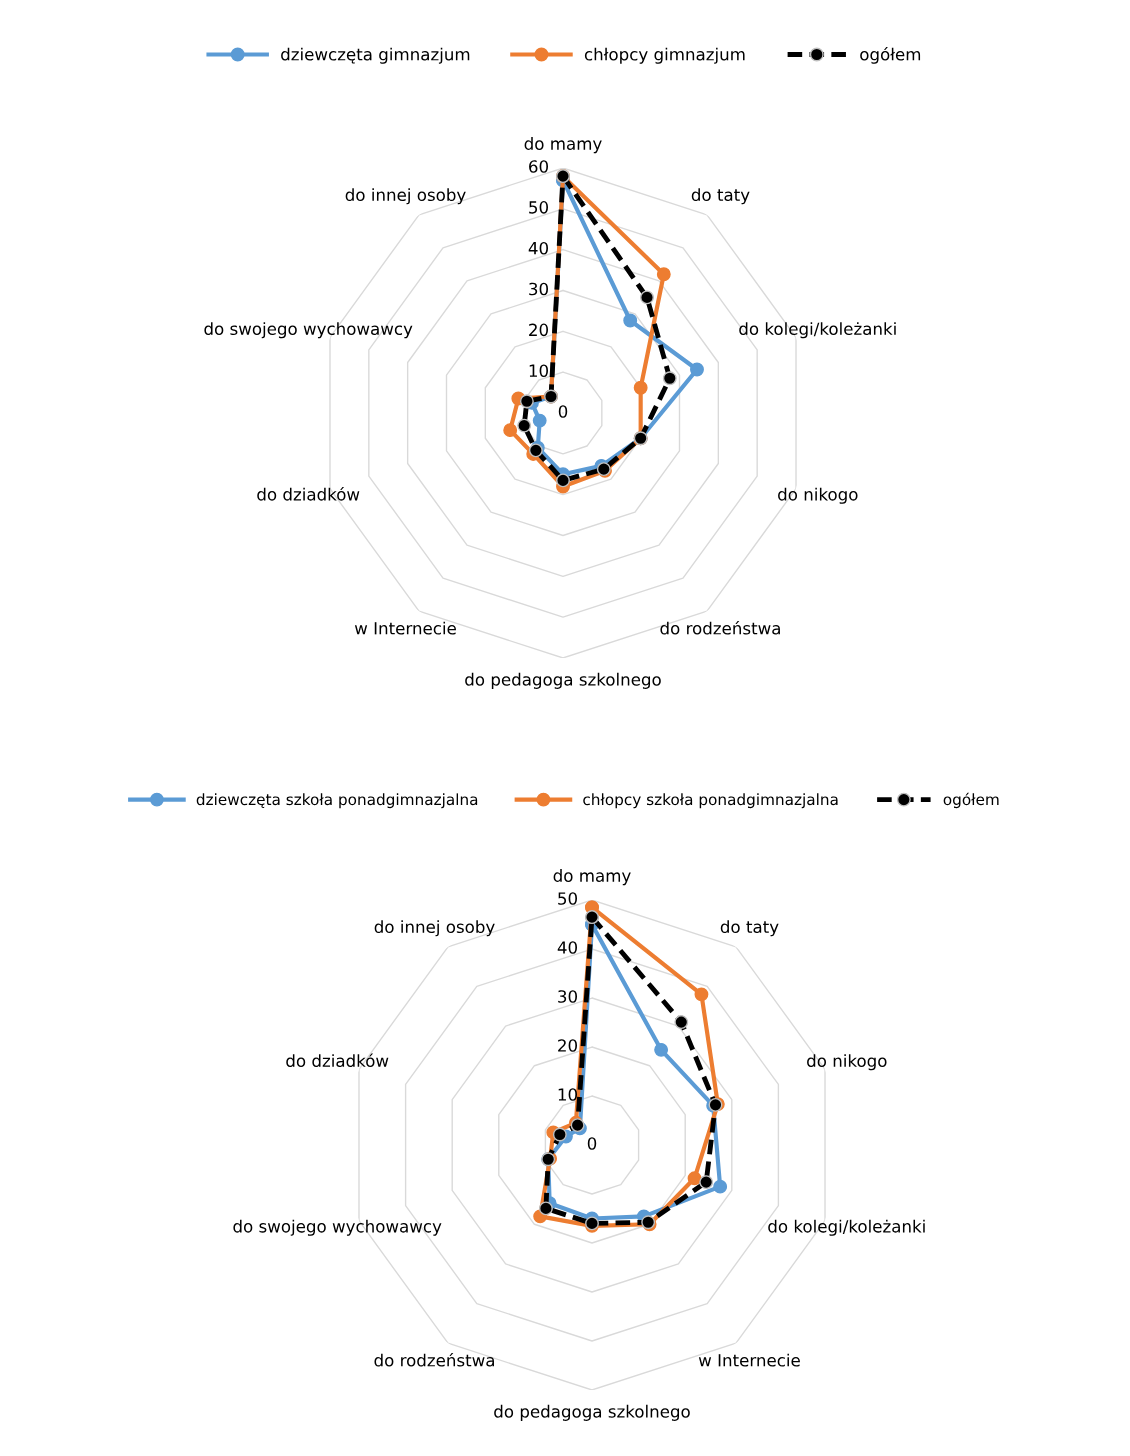  Describe the element at coordinates (664, 55) in the screenshot. I see `legend-label: chłopcy gimnazjum` at that location.